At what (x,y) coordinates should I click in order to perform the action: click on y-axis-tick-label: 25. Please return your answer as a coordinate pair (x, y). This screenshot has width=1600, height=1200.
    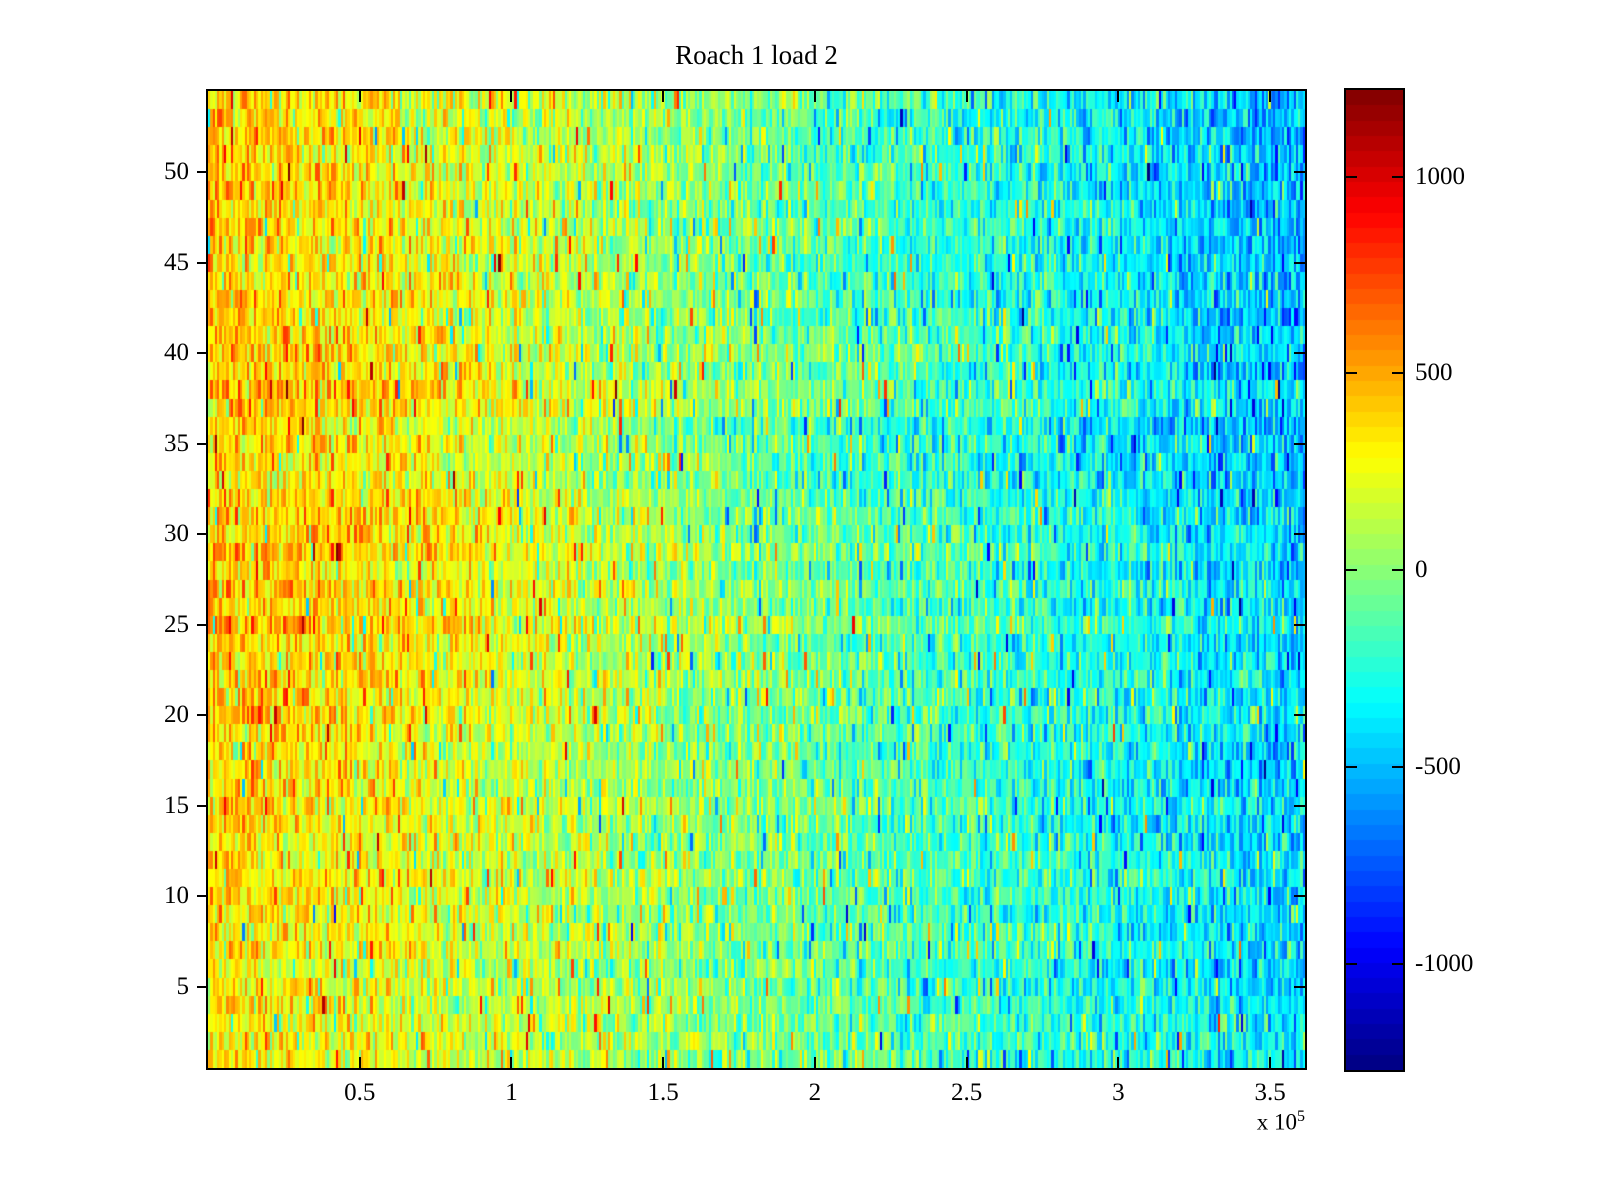
    Looking at the image, I should click on (176, 624).